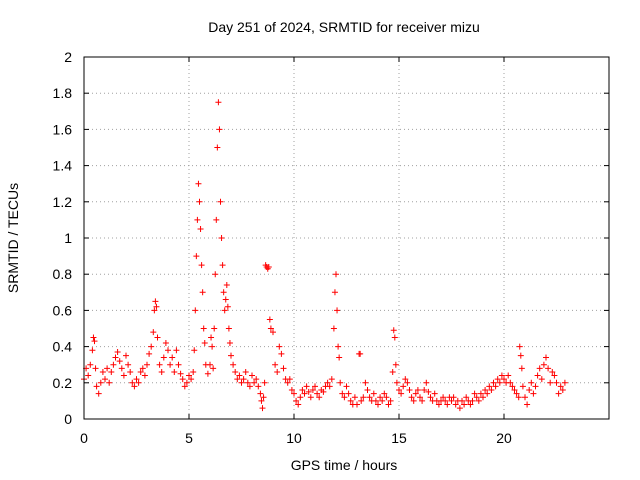 The image size is (640, 480). I want to click on y-tick-label: 0.8, so click(63, 274).